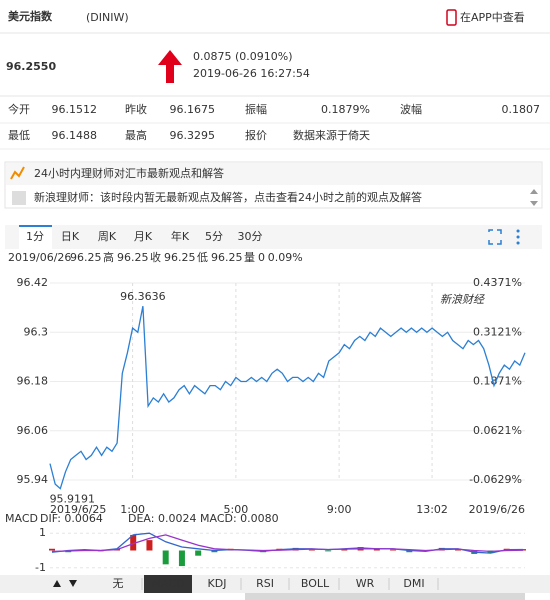 Image resolution: width=550 pixels, height=600 pixels. I want to click on trend-icon, so click(17, 173).